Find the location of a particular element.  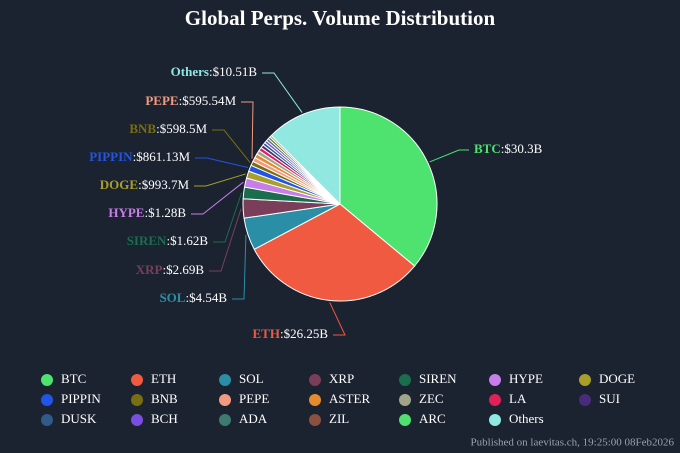

legend-item: ARC is located at coordinates (422, 418).